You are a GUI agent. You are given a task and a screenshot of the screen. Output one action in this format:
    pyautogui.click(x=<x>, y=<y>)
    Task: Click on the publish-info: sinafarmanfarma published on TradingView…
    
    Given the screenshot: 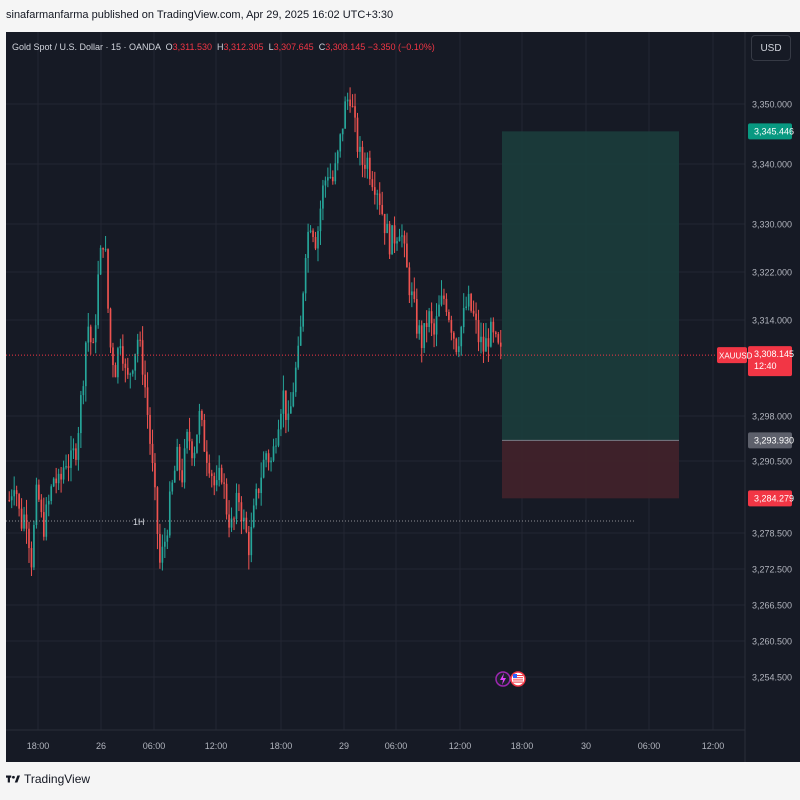 What is the action you would take?
    pyautogui.click(x=200, y=15)
    